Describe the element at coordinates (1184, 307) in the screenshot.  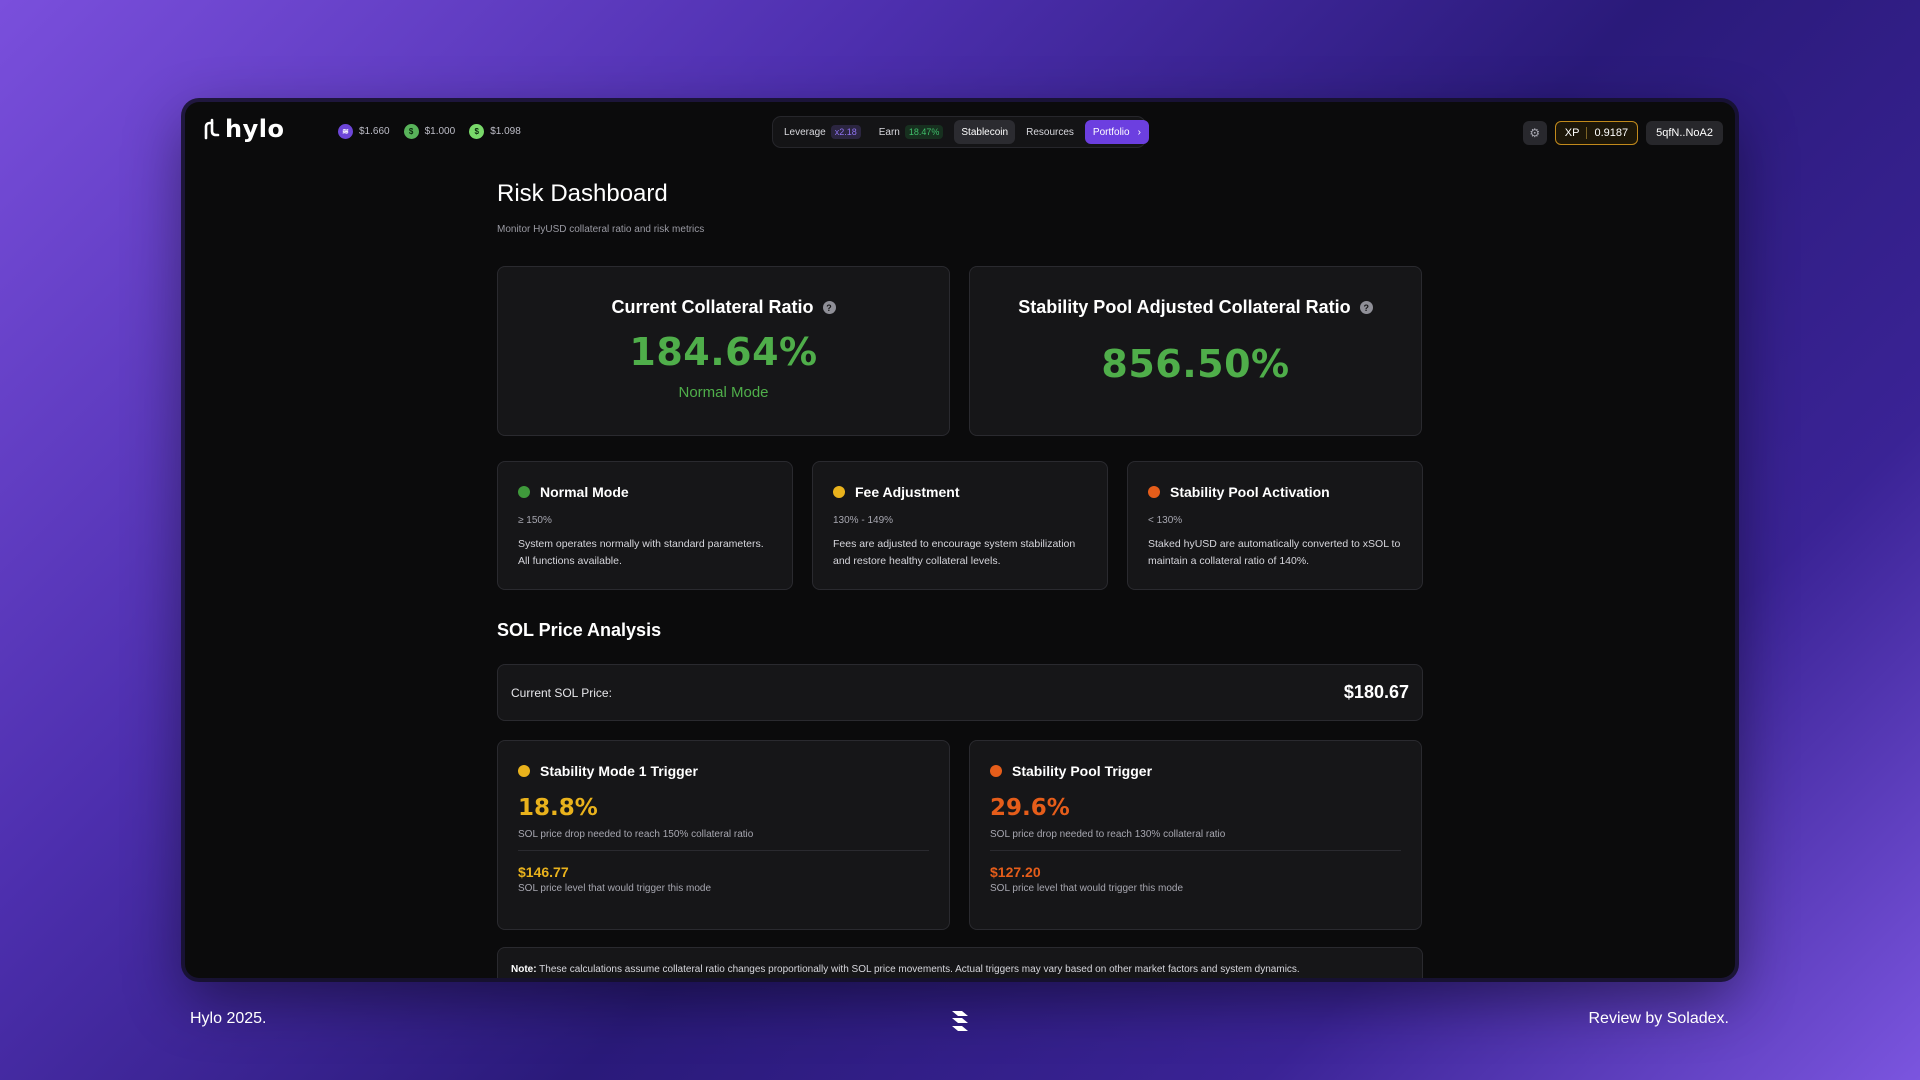
I see `card-title-text: Stability Pool Adjusted Collateral Ratio` at that location.